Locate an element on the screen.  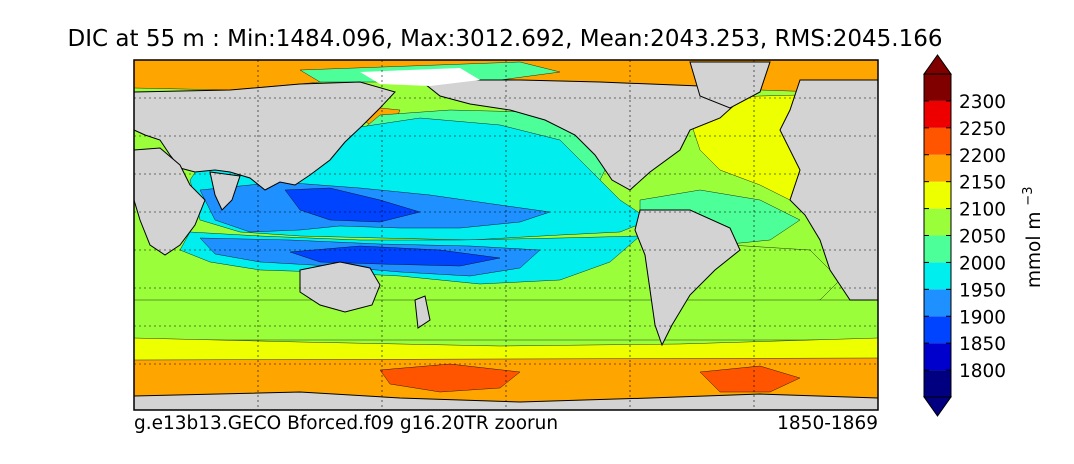
colorbar-tick-label: 2100 is located at coordinates (982, 210).